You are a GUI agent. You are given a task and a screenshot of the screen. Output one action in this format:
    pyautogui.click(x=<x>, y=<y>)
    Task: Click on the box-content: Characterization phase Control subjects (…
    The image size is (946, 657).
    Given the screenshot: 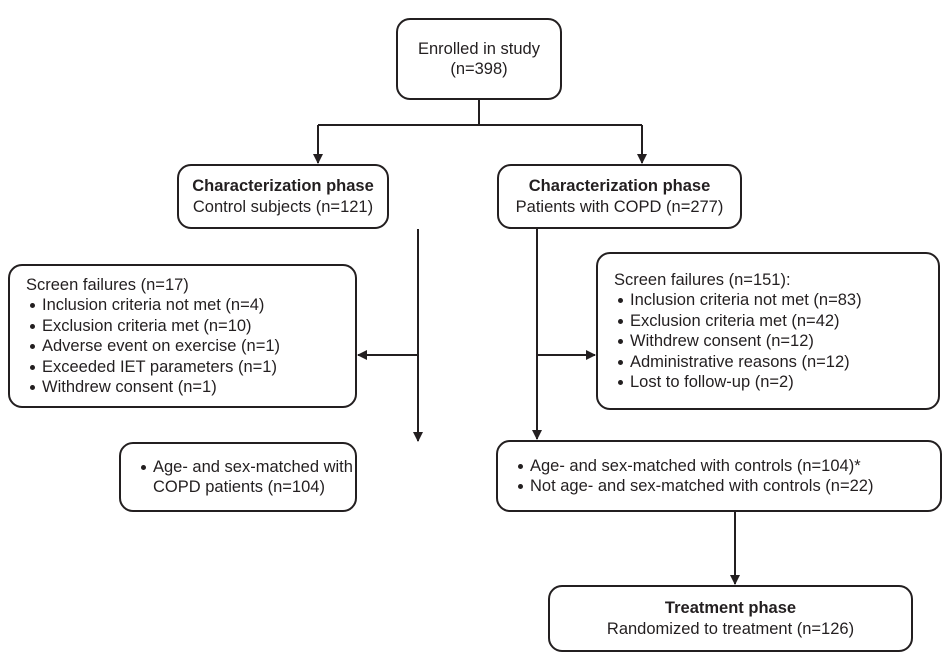 What is the action you would take?
    pyautogui.click(x=283, y=196)
    